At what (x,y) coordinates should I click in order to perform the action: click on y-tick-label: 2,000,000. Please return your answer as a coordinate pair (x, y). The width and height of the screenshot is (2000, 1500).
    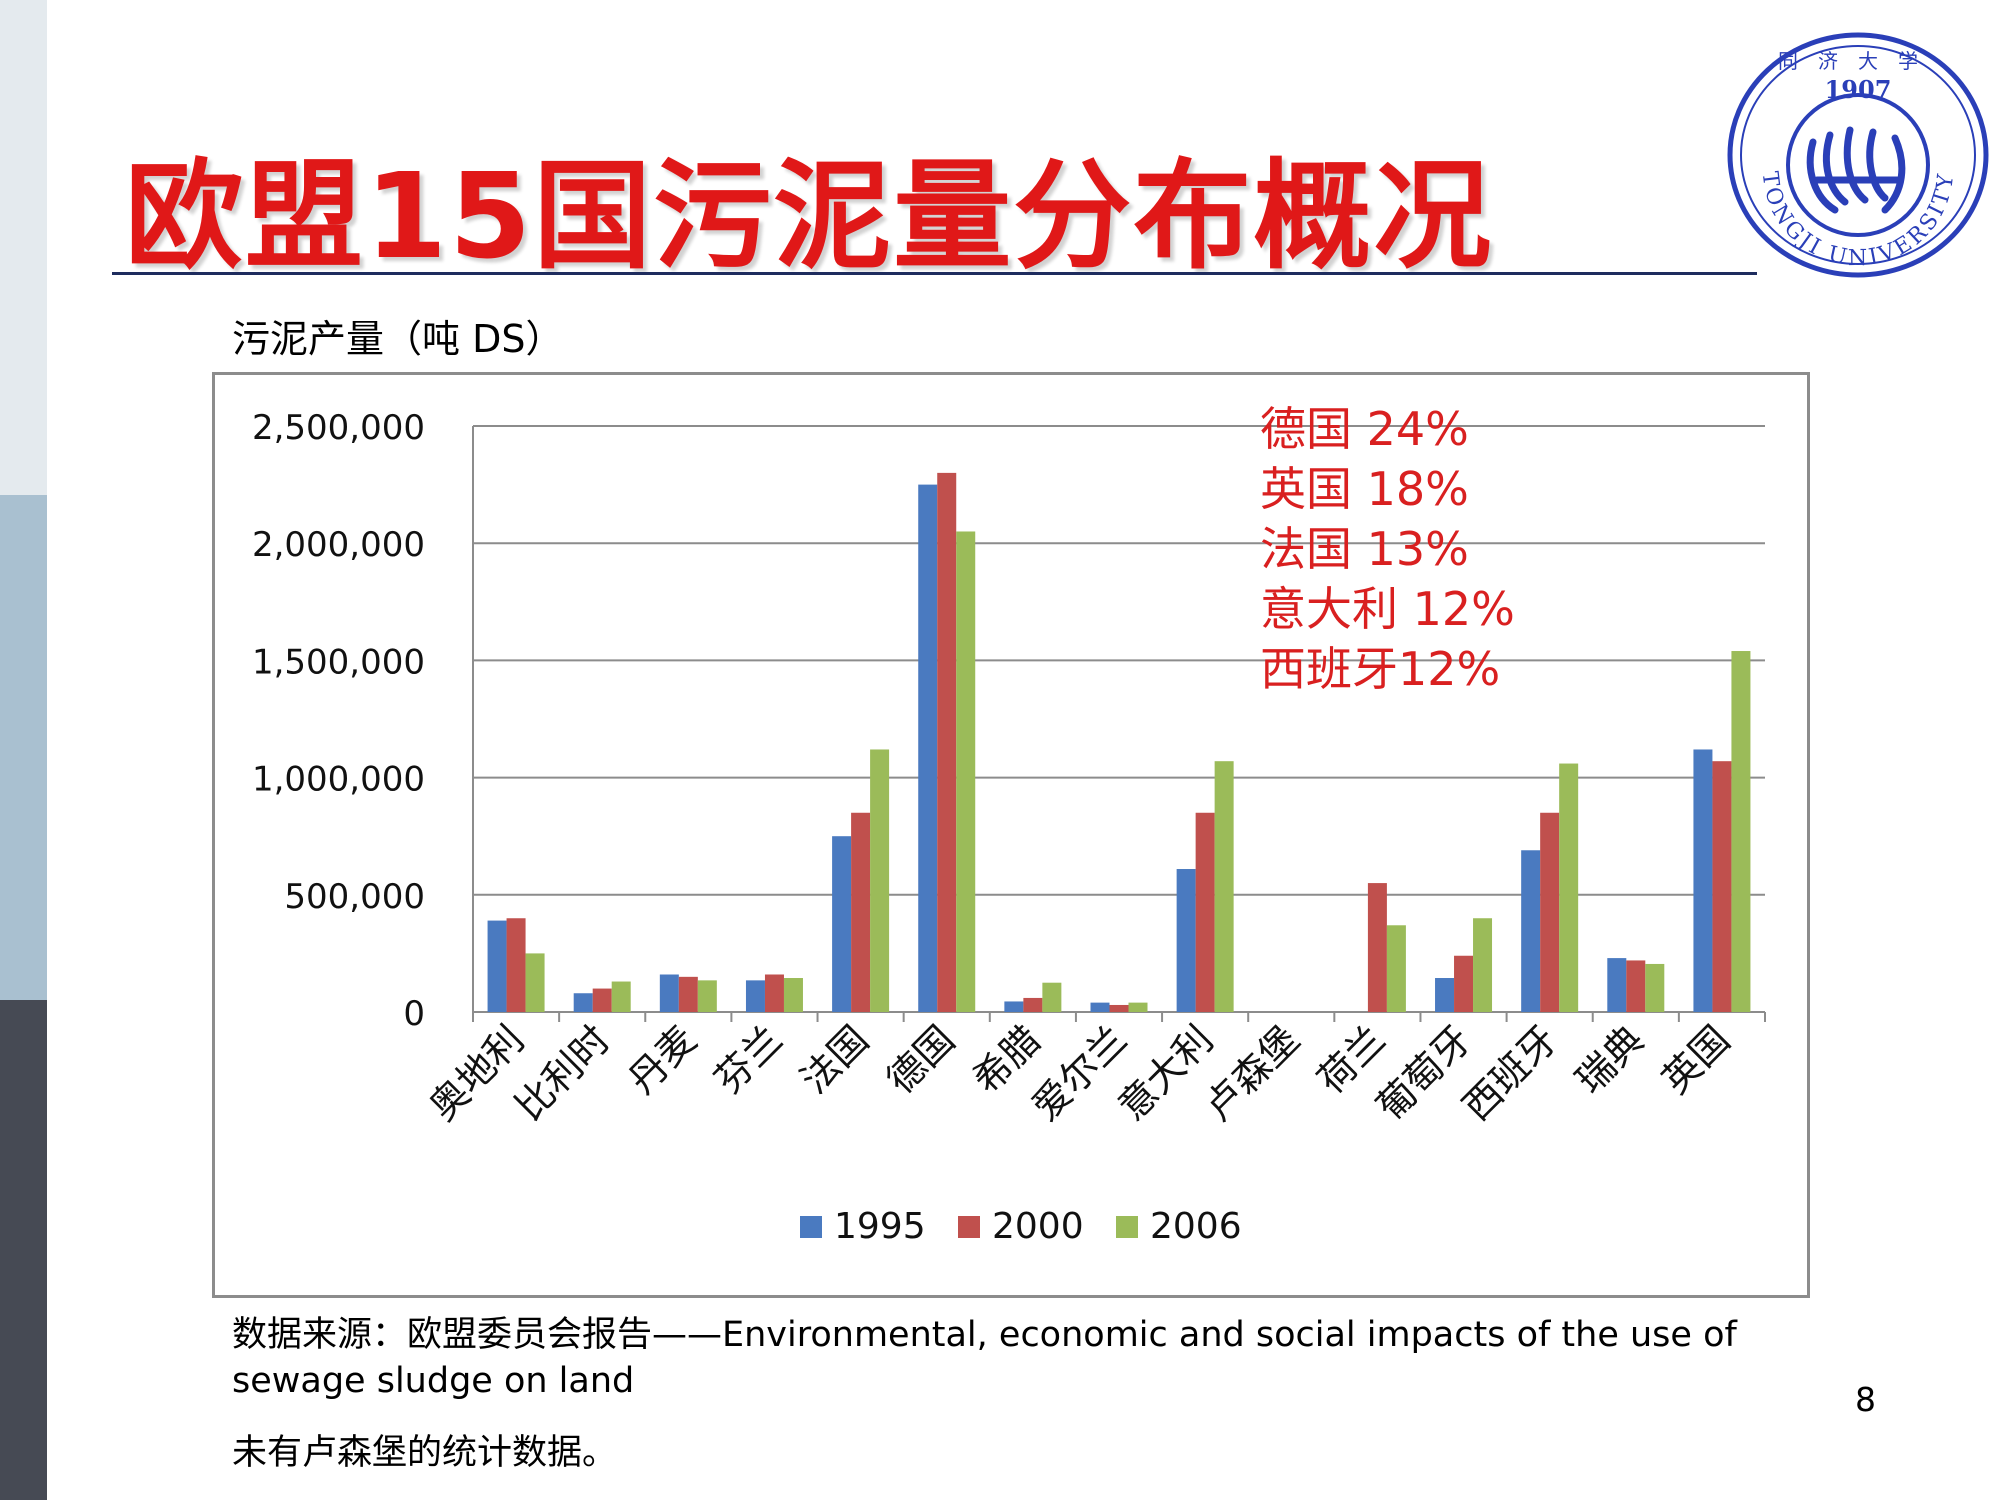
    Looking at the image, I should click on (338, 545).